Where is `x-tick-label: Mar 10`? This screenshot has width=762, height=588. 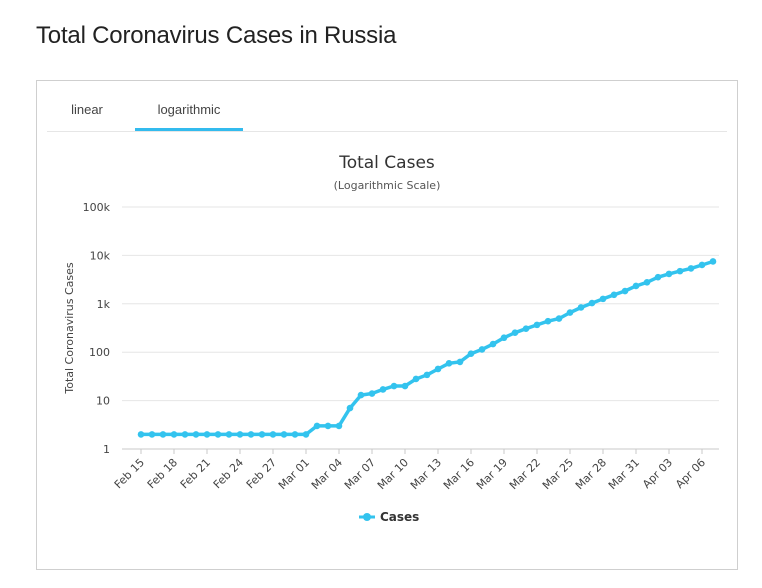
x-tick-label: Mar 10 is located at coordinates (393, 474).